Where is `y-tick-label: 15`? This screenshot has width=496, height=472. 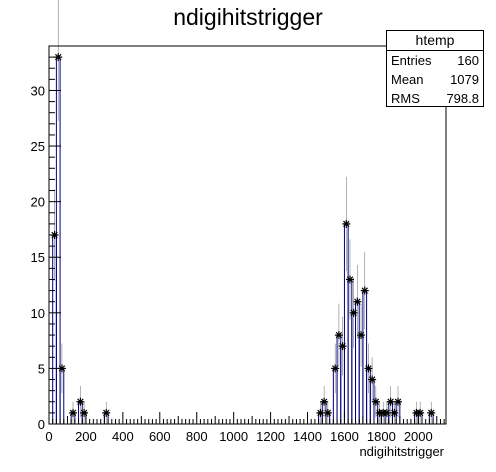
y-tick-label: 15 is located at coordinates (38, 257).